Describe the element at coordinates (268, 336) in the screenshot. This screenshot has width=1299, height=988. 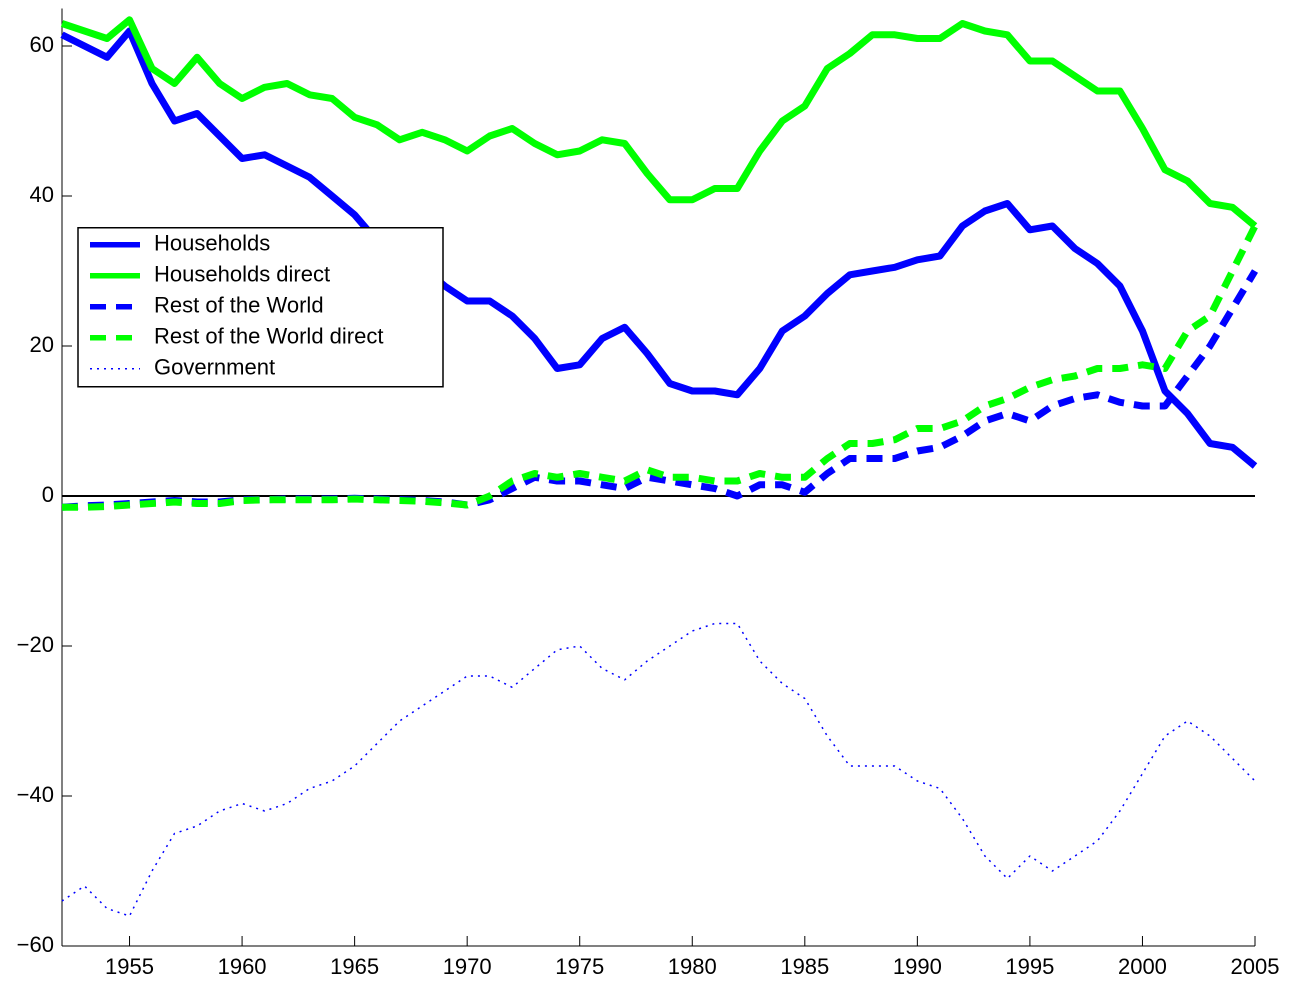
I see `legend-label: Rest of the World direct` at that location.